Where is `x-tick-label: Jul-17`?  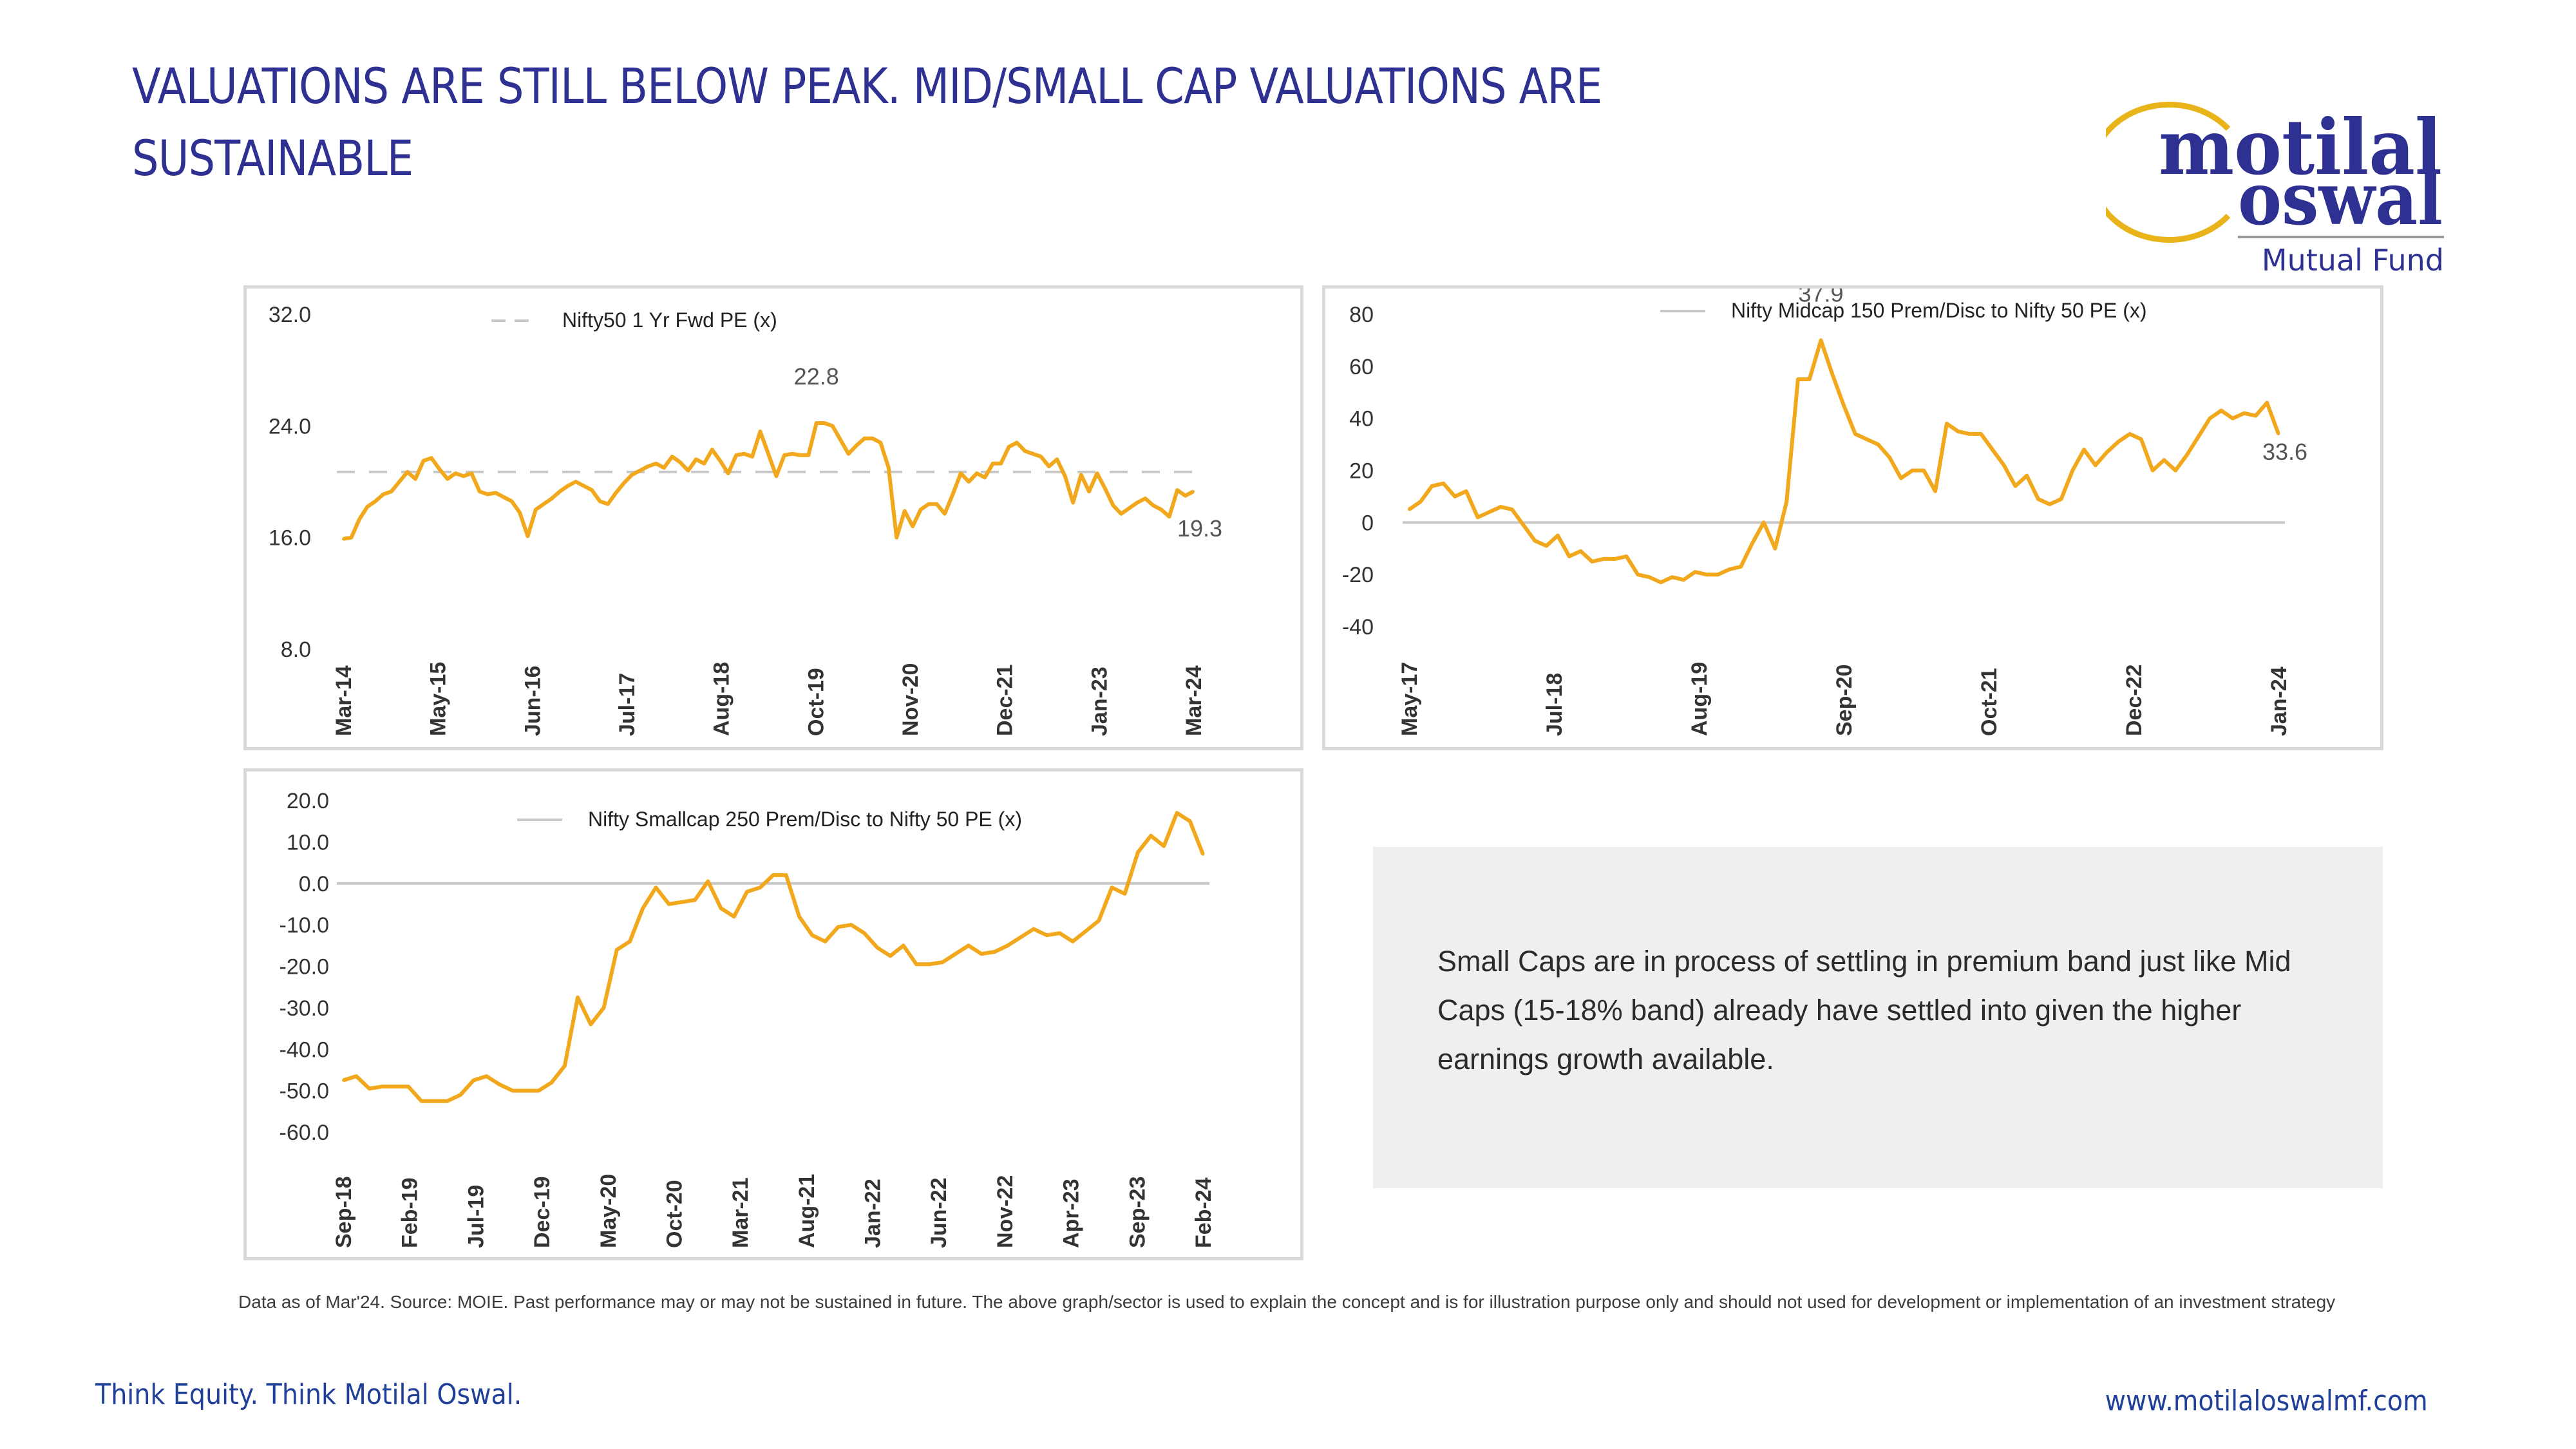 x-tick-label: Jul-17 is located at coordinates (627, 705).